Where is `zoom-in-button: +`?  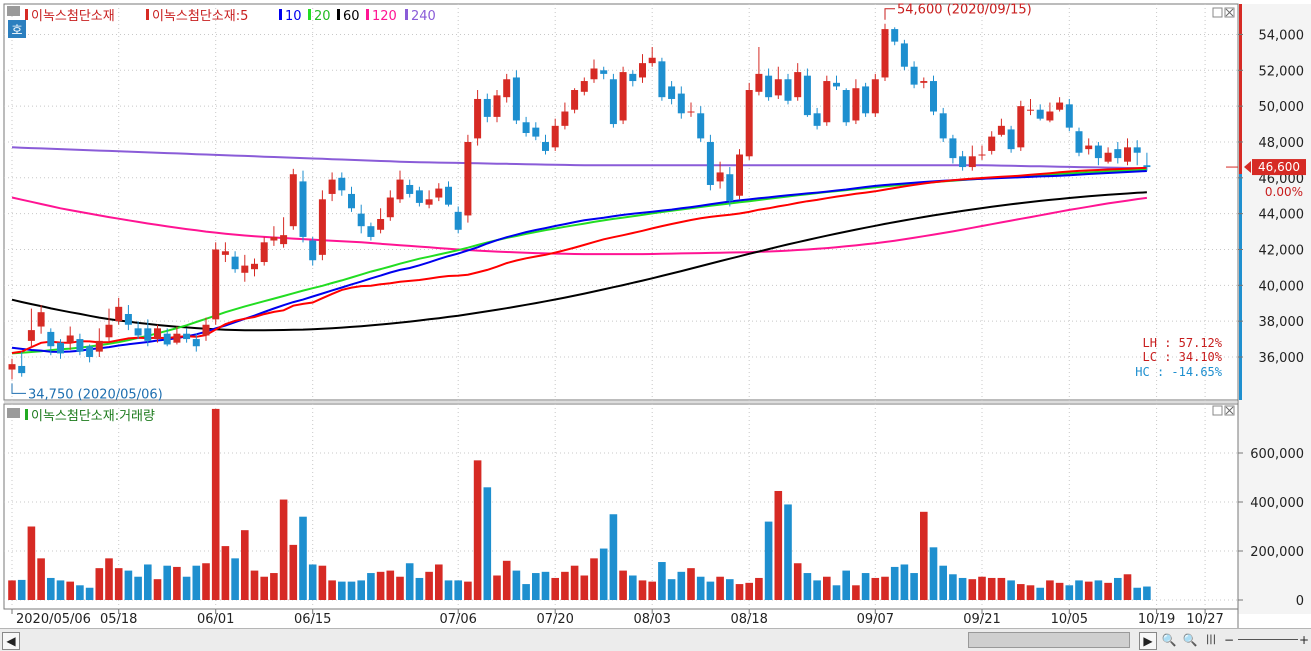 zoom-in-button: + is located at coordinates (1304, 640).